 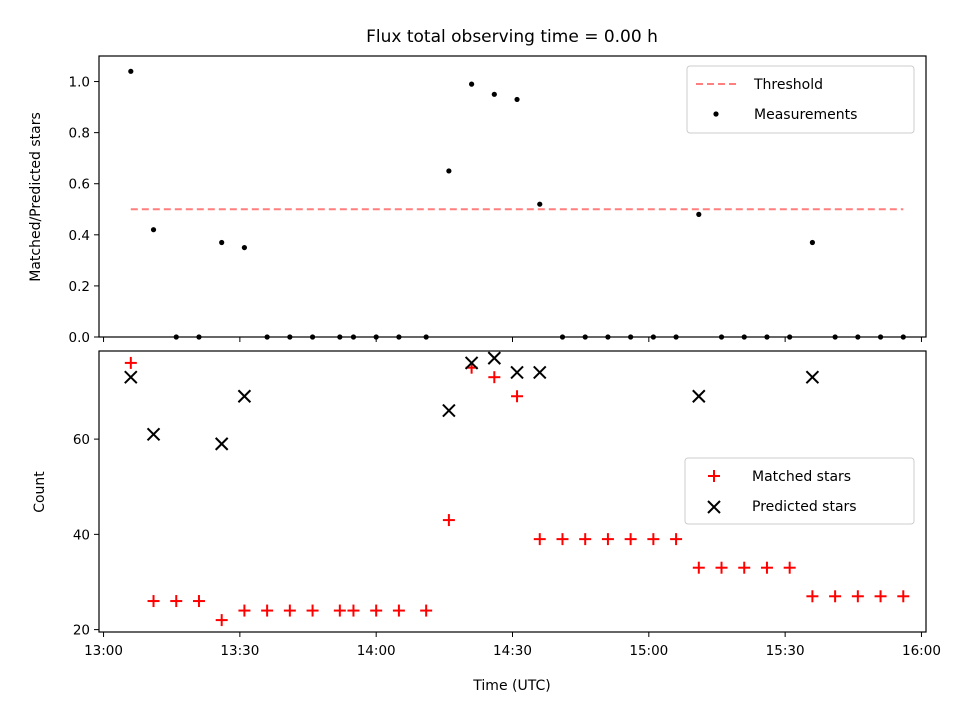 What do you see at coordinates (921, 651) in the screenshot?
I see `x-tick-label: 16:00` at bounding box center [921, 651].